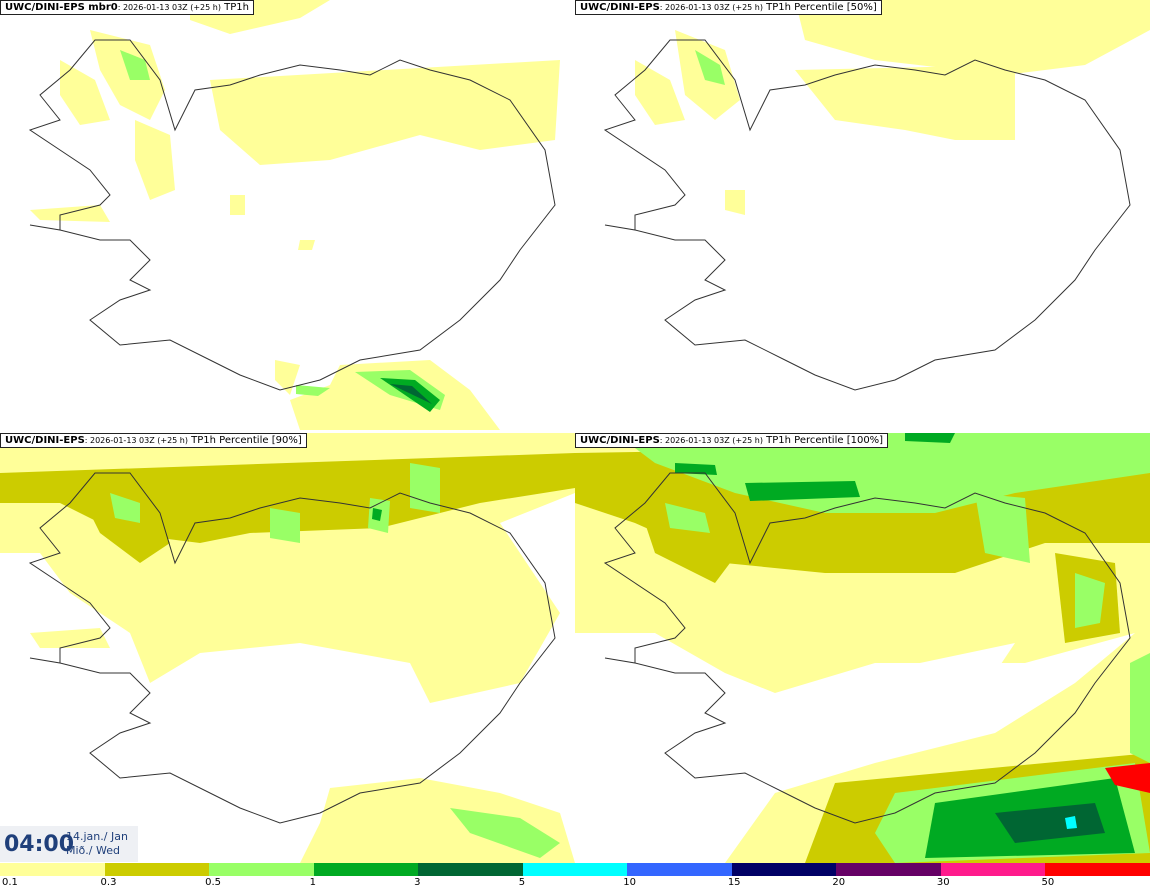 The image size is (1150, 891). I want to click on legend-tick: 20, so click(839, 882).